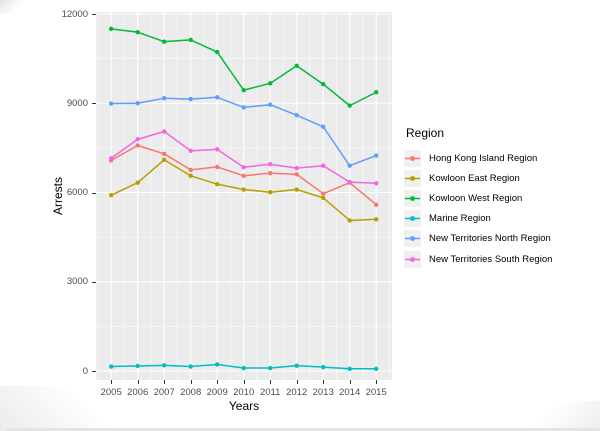  Describe the element at coordinates (74, 14) in the screenshot. I see `y-tick-label: 12000` at that location.